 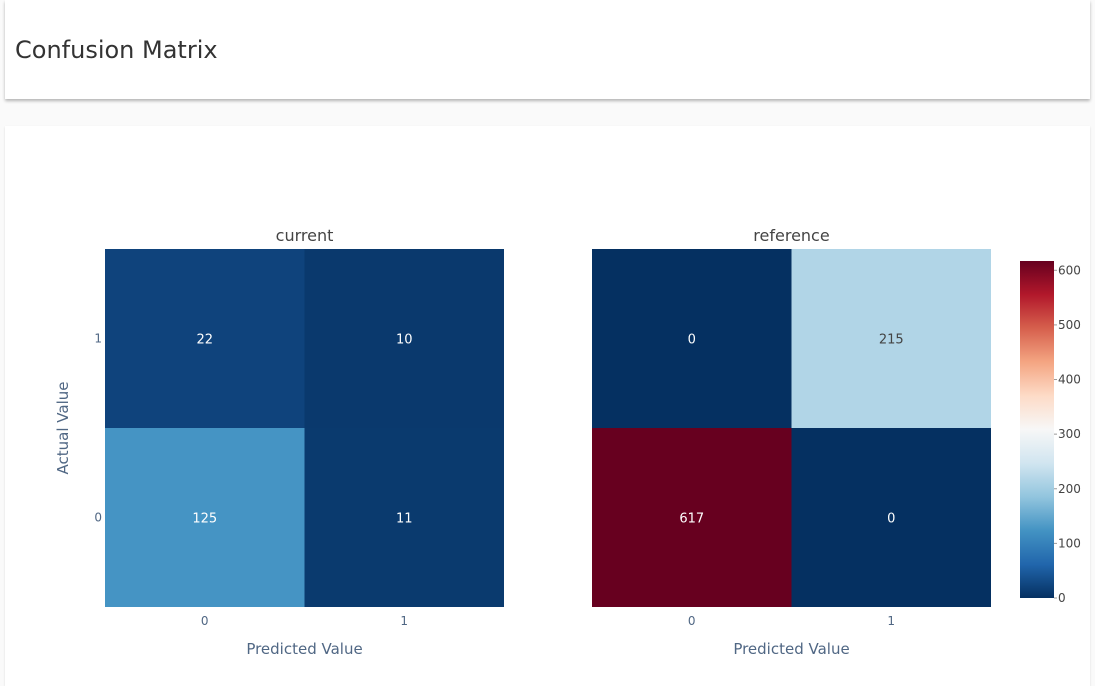 What do you see at coordinates (1069, 543) in the screenshot?
I see `colorbar-tick-label: 100` at bounding box center [1069, 543].